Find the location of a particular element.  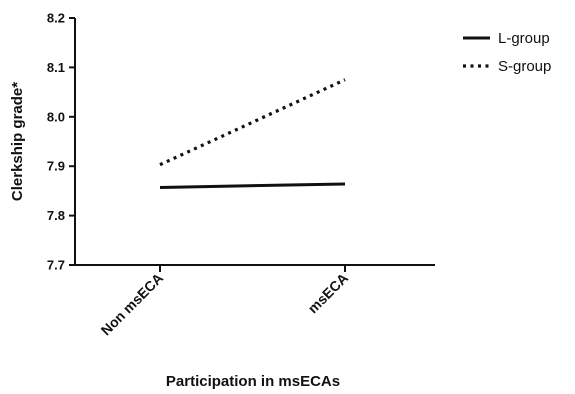

legend: L-group S-group is located at coordinates (507, 52).